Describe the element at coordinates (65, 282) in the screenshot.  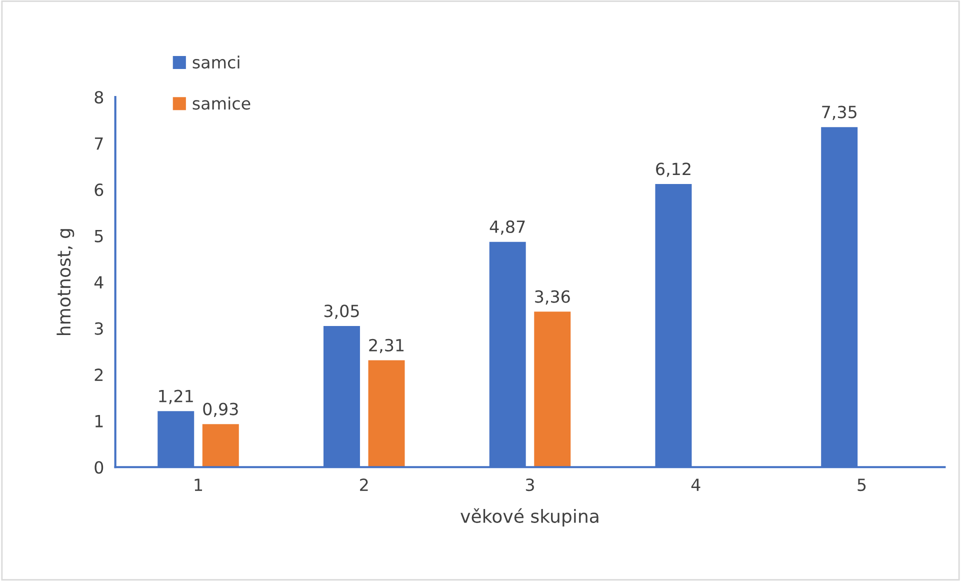
I see `y-axis-title: hmotnost, g` at that location.